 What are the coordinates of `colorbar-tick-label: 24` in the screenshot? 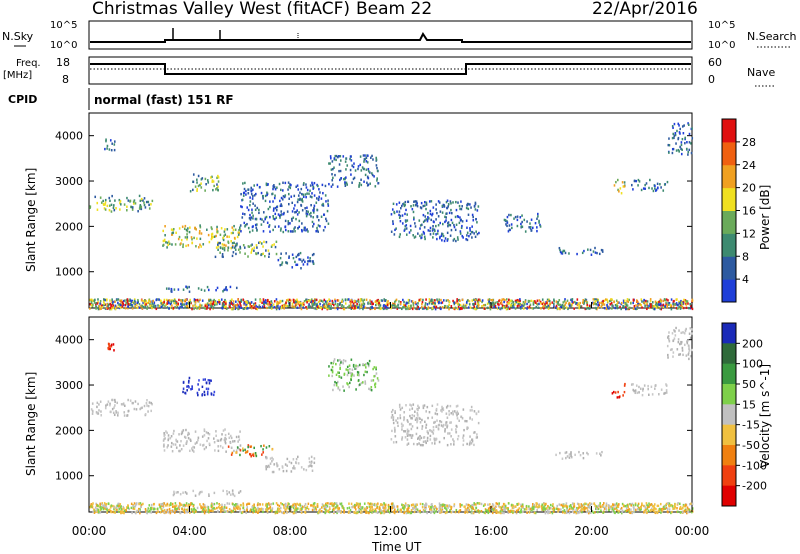 It's located at (749, 165).